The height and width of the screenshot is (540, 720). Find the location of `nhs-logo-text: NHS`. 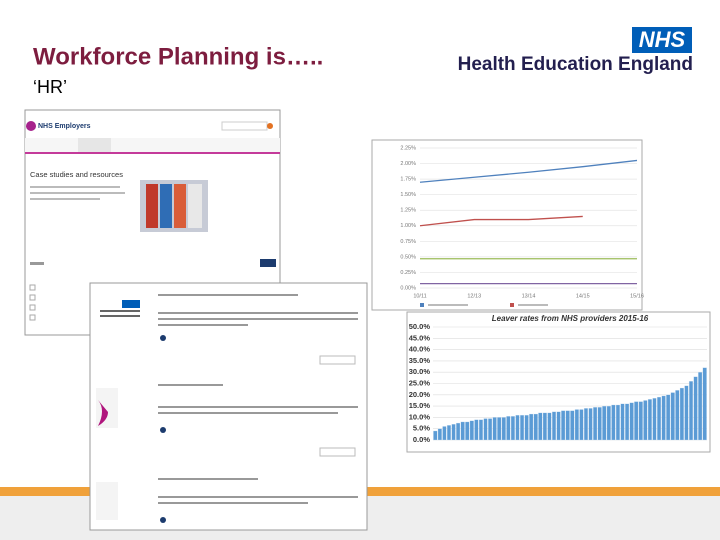

nhs-logo-text: NHS is located at coordinates (662, 39).